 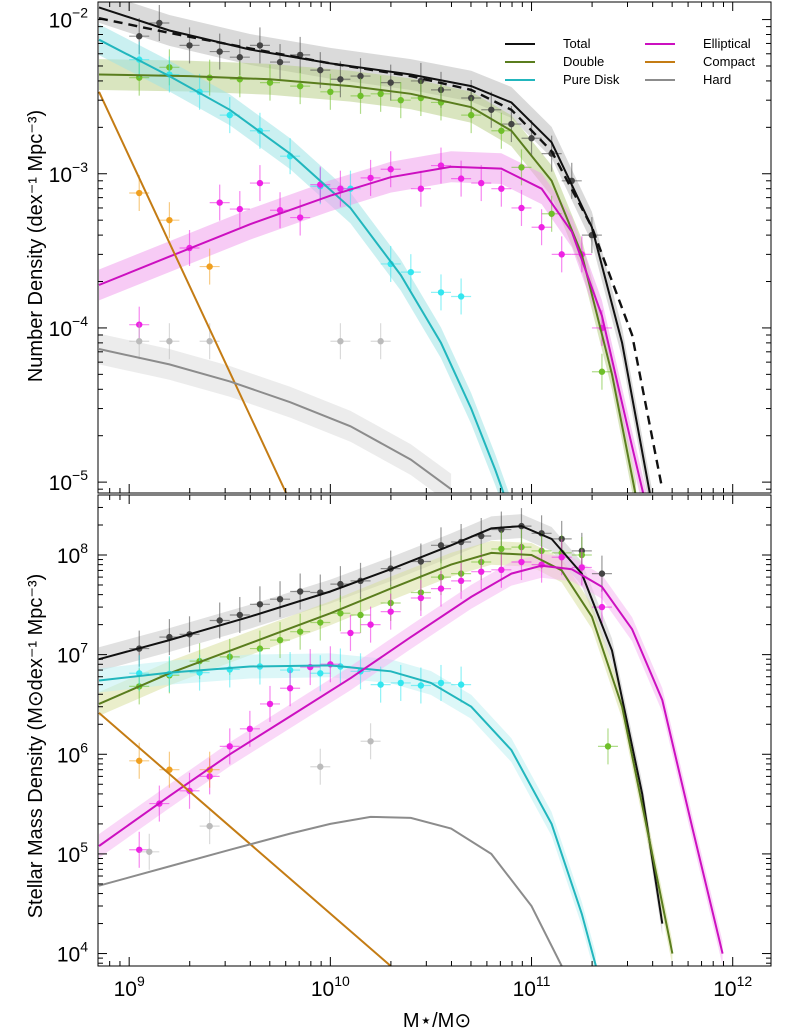 I want to click on bottom-line-compact, so click(x=245, y=839).